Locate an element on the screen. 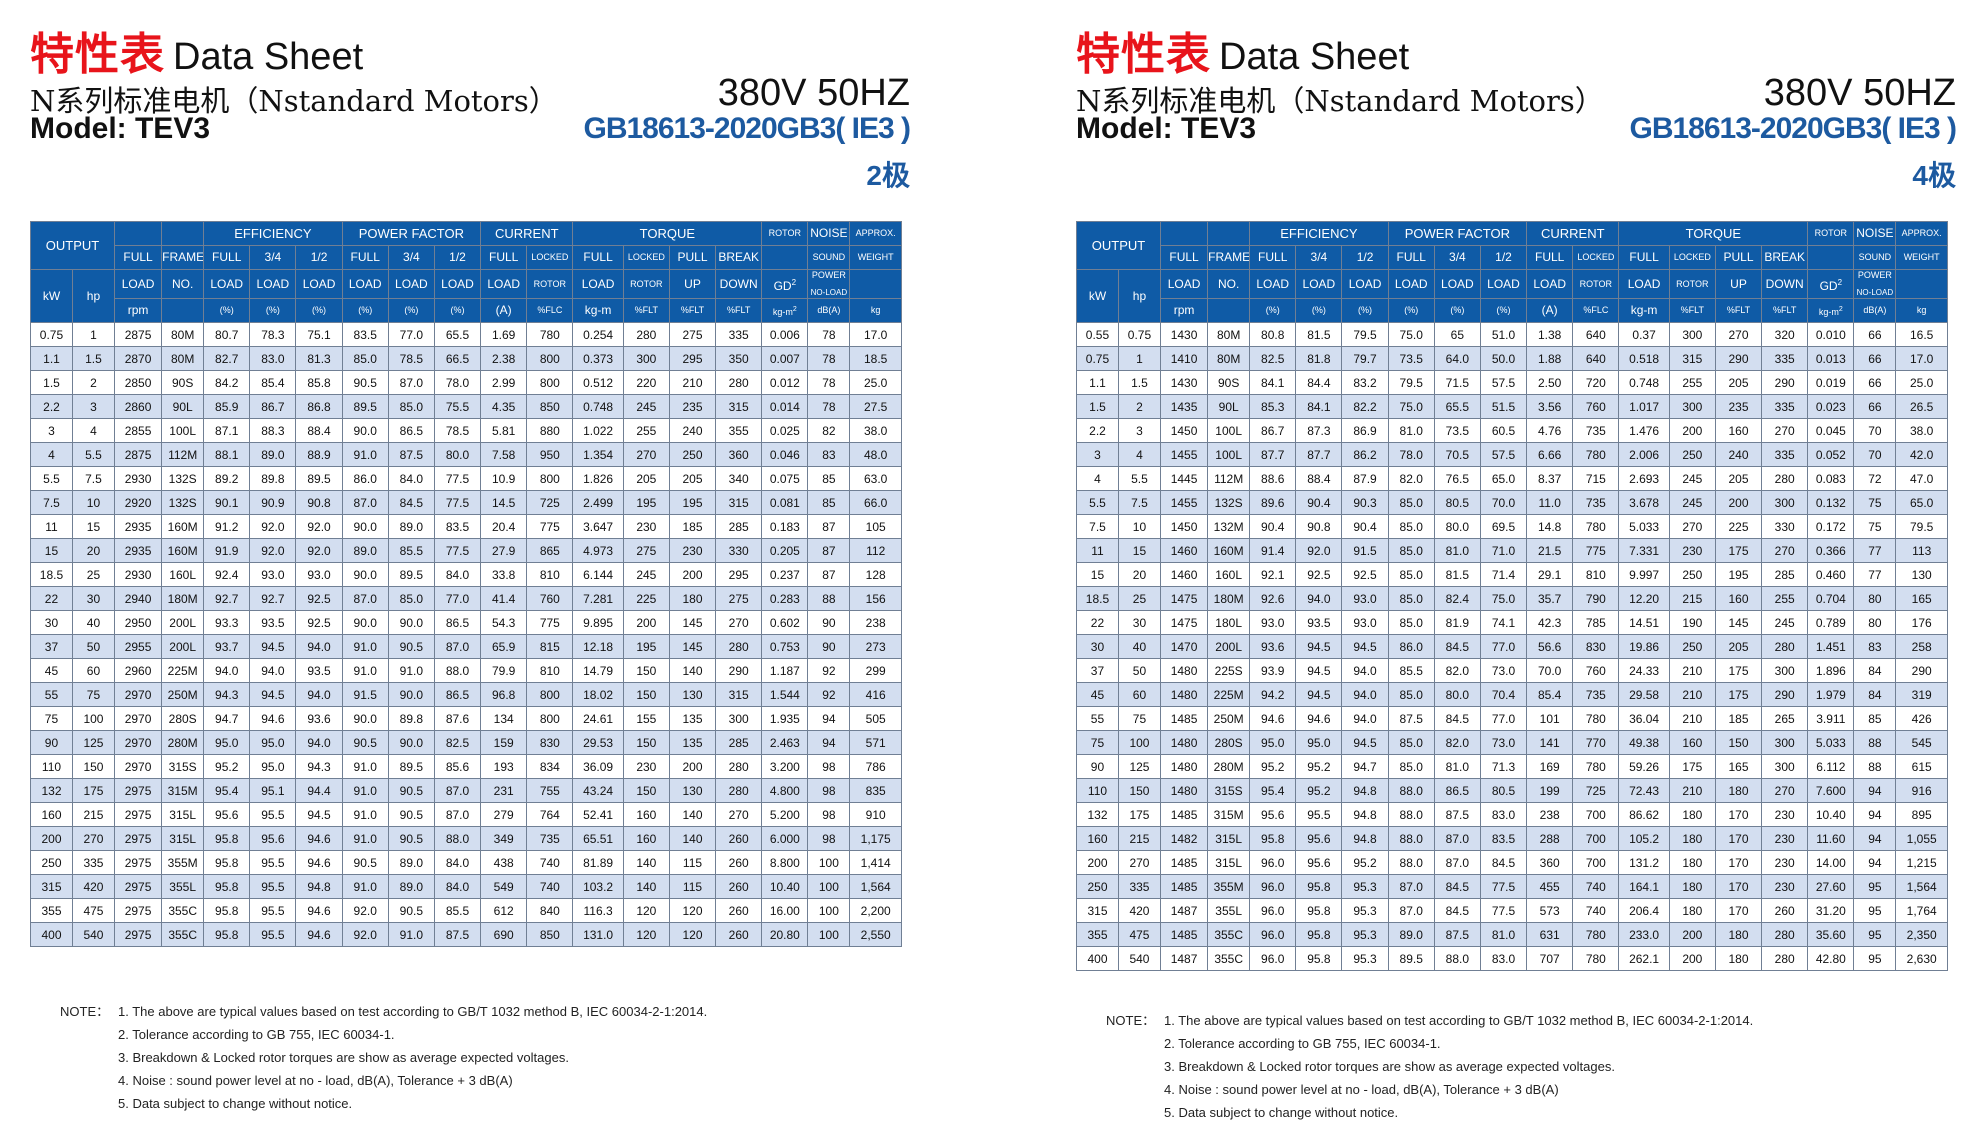 Image resolution: width=1980 pixels, height=1139 pixels. header-gd2: GD2 is located at coordinates (1831, 284).